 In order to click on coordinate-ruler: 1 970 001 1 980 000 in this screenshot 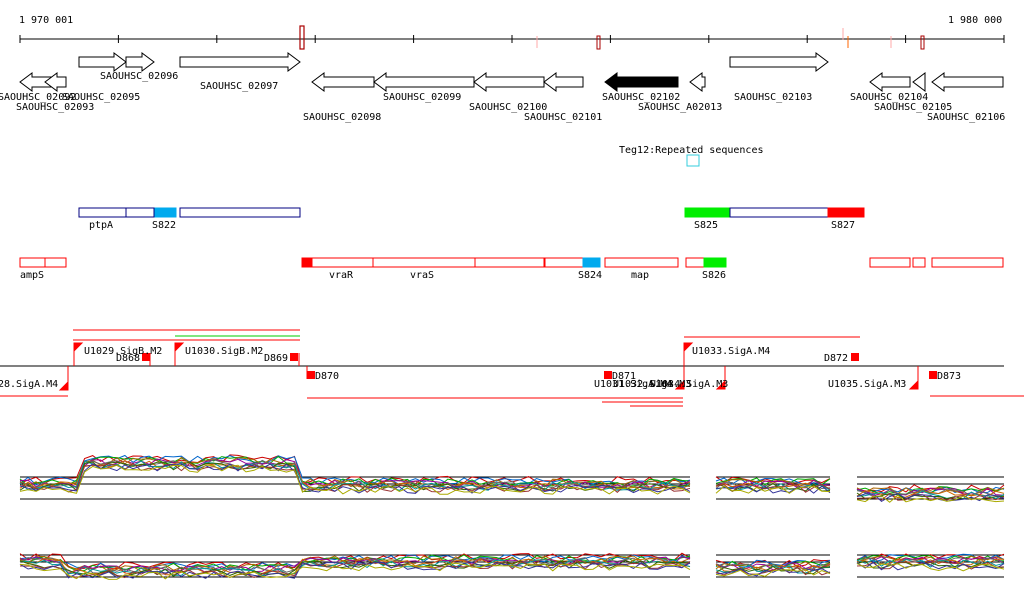, I will do `click(512, 32)`.